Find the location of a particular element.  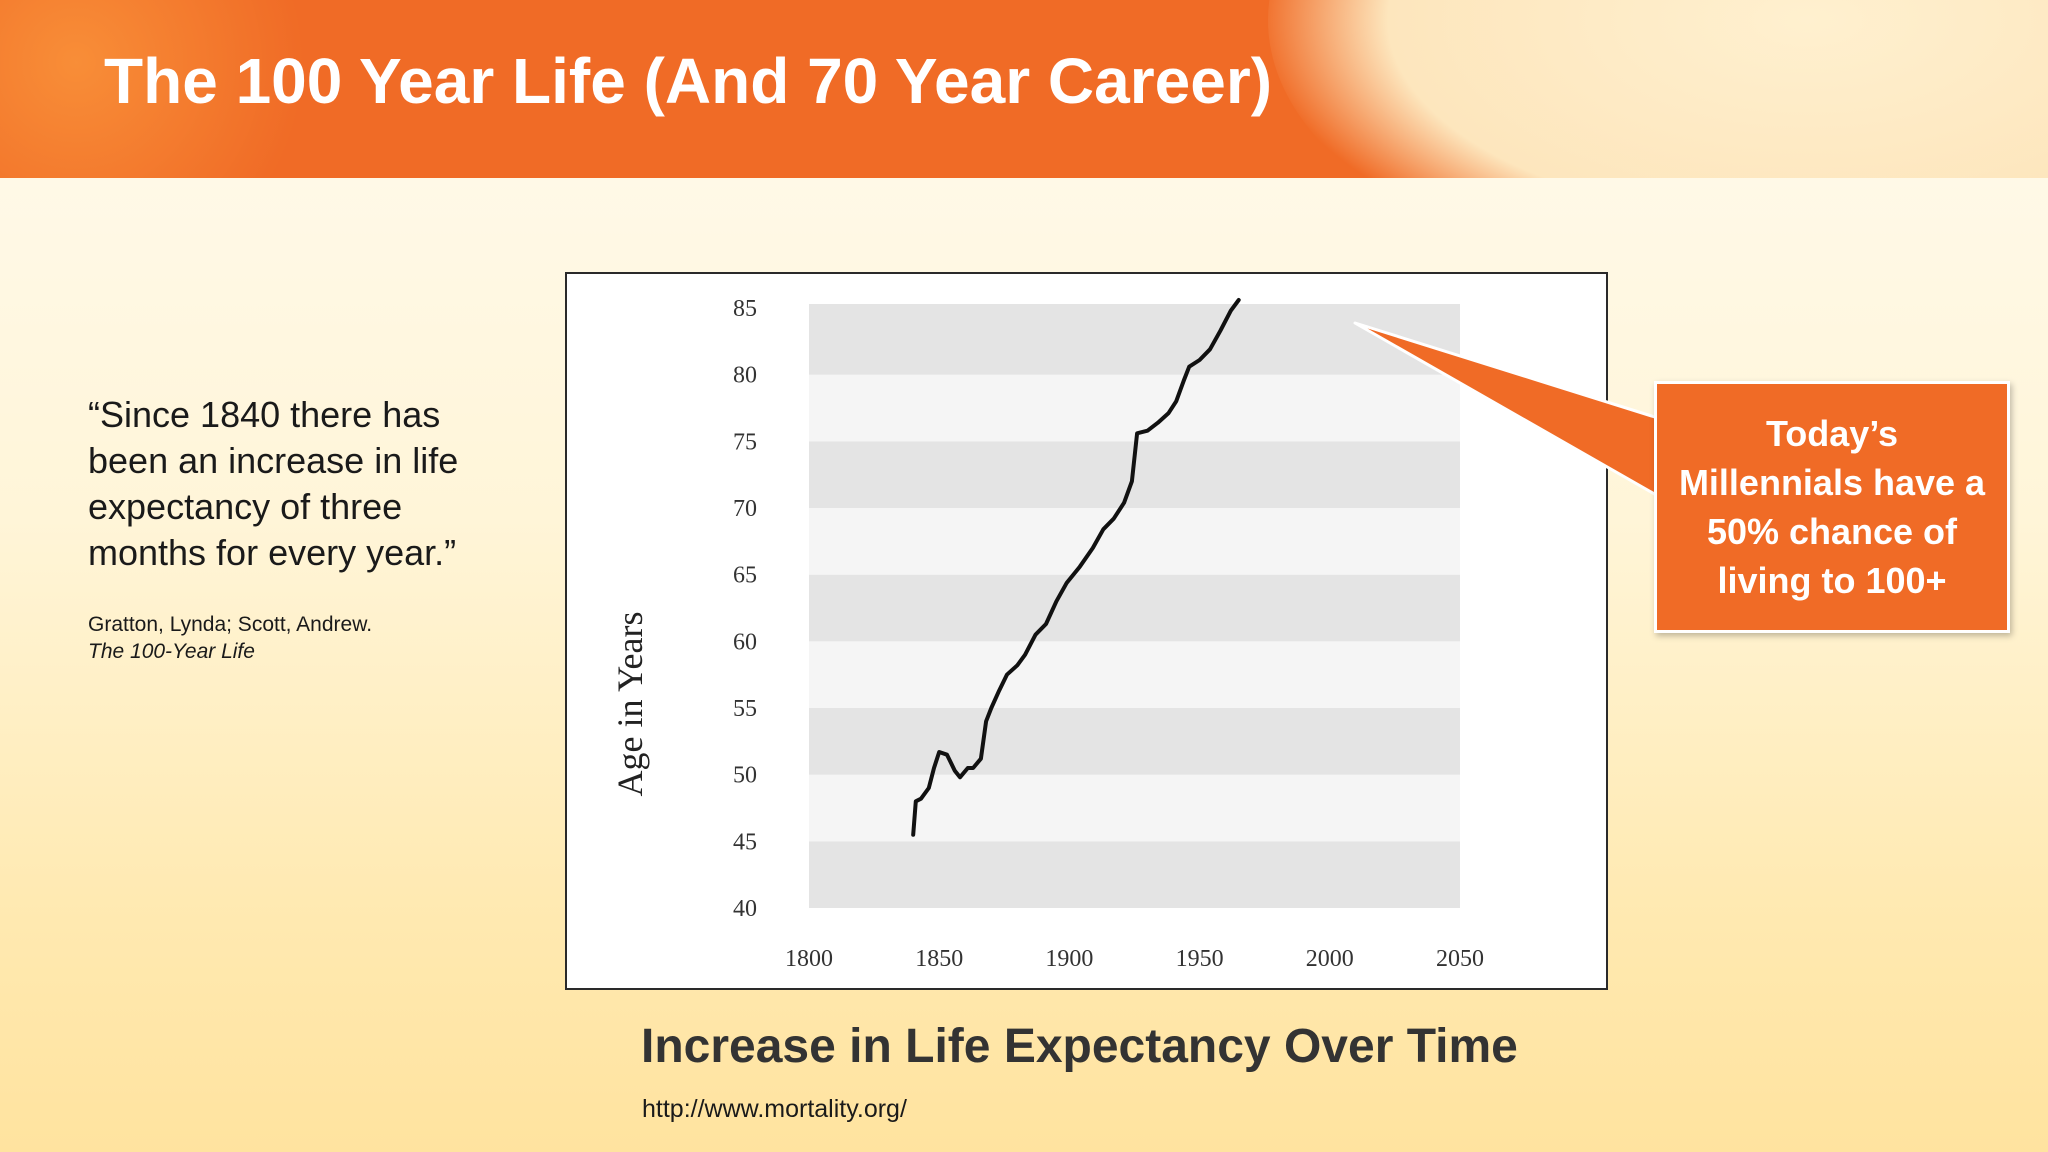

y-tick-label: 80 is located at coordinates (745, 376).